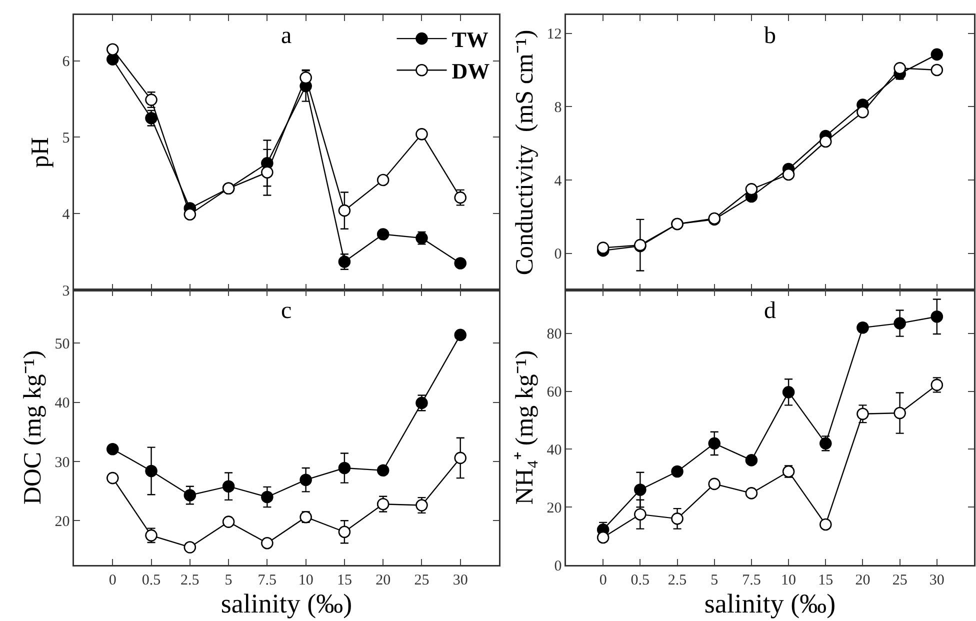 Image resolution: width=976 pixels, height=621 pixels. What do you see at coordinates (286, 36) in the screenshot?
I see `chart-title: a` at bounding box center [286, 36].